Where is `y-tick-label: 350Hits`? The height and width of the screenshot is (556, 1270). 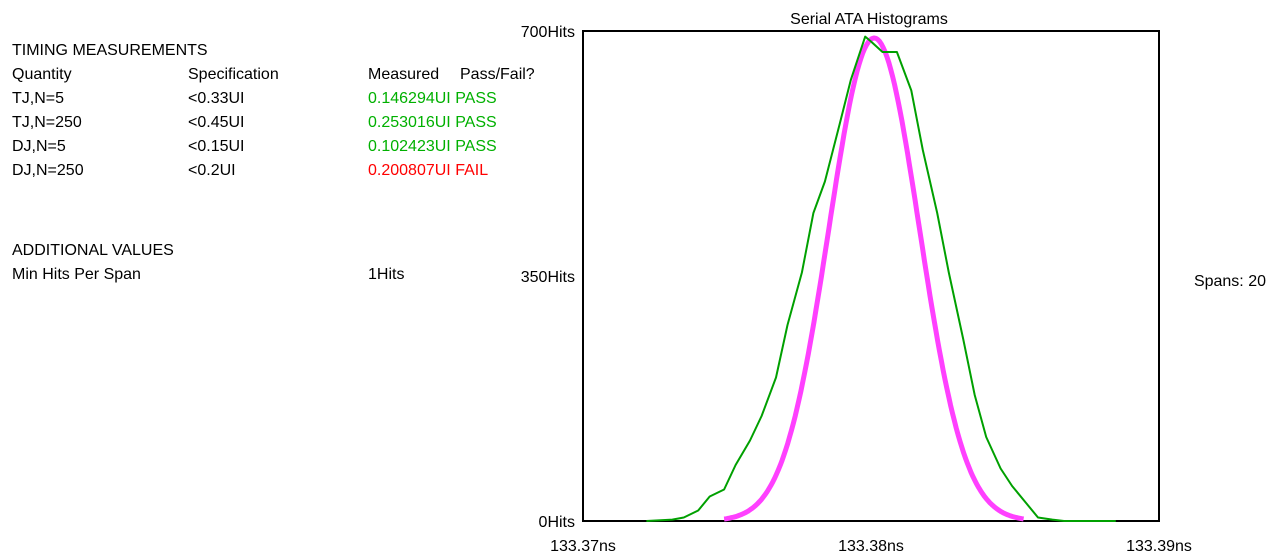 y-tick-label: 350Hits is located at coordinates (548, 277).